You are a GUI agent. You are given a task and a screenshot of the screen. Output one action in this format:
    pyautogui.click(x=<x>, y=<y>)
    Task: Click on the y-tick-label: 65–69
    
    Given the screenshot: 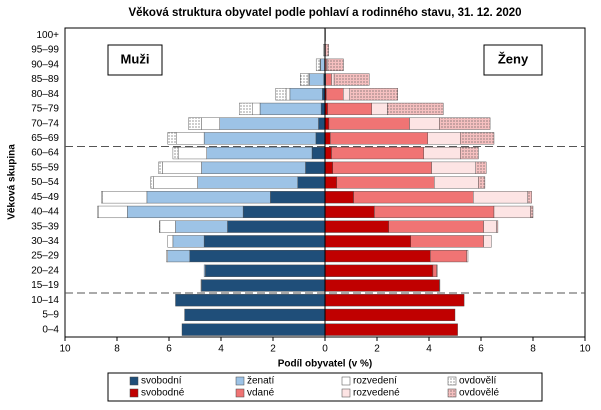 What is the action you would take?
    pyautogui.click(x=45, y=138)
    